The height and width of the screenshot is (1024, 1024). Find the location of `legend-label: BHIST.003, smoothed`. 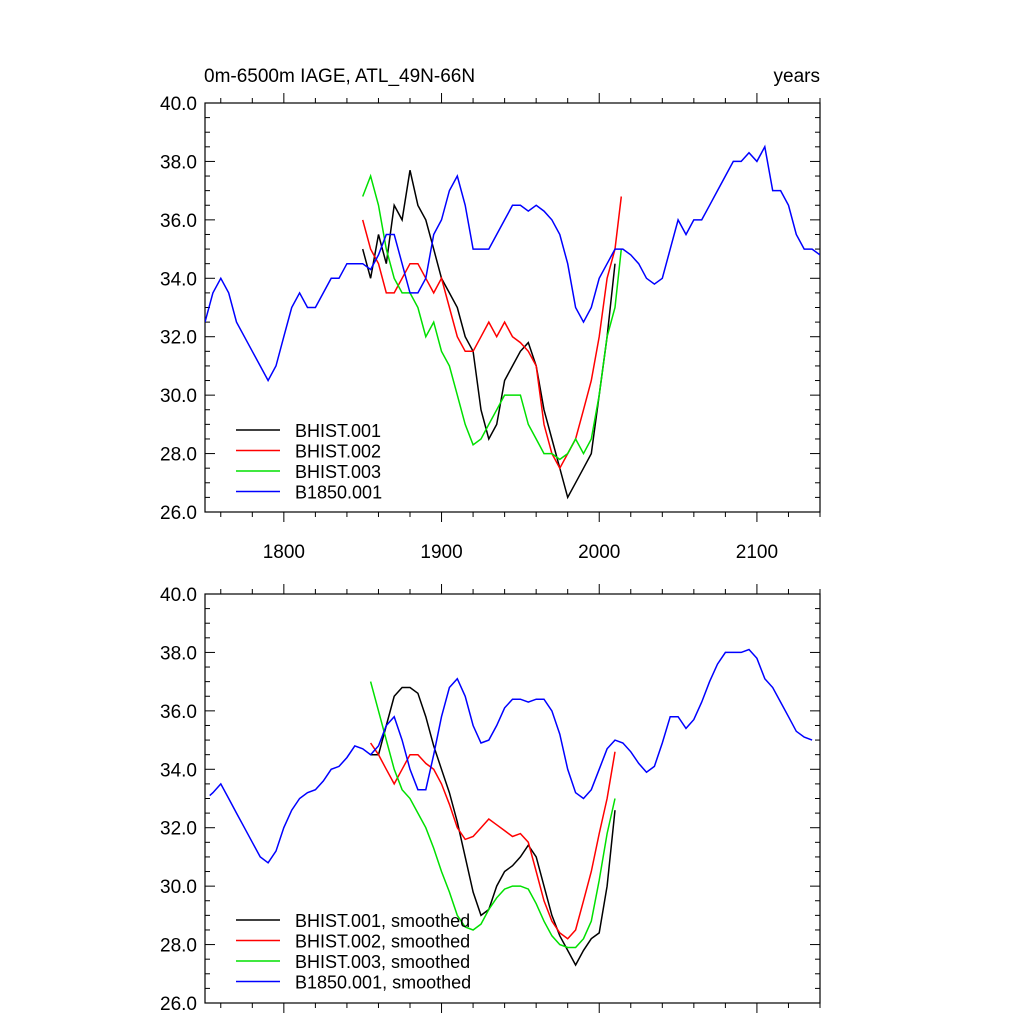

legend-label: BHIST.003, smoothed is located at coordinates (382, 962).